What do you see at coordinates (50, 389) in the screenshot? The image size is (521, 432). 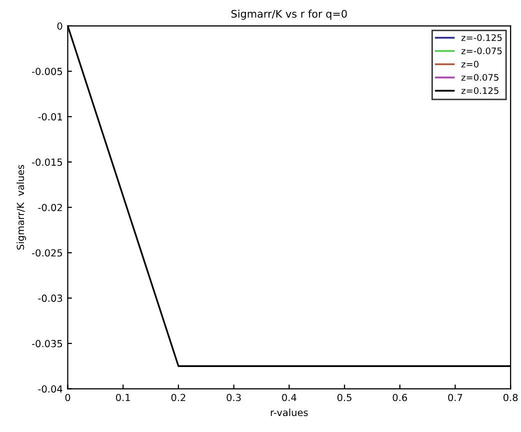 I see `y-tick-label: -0.04` at bounding box center [50, 389].